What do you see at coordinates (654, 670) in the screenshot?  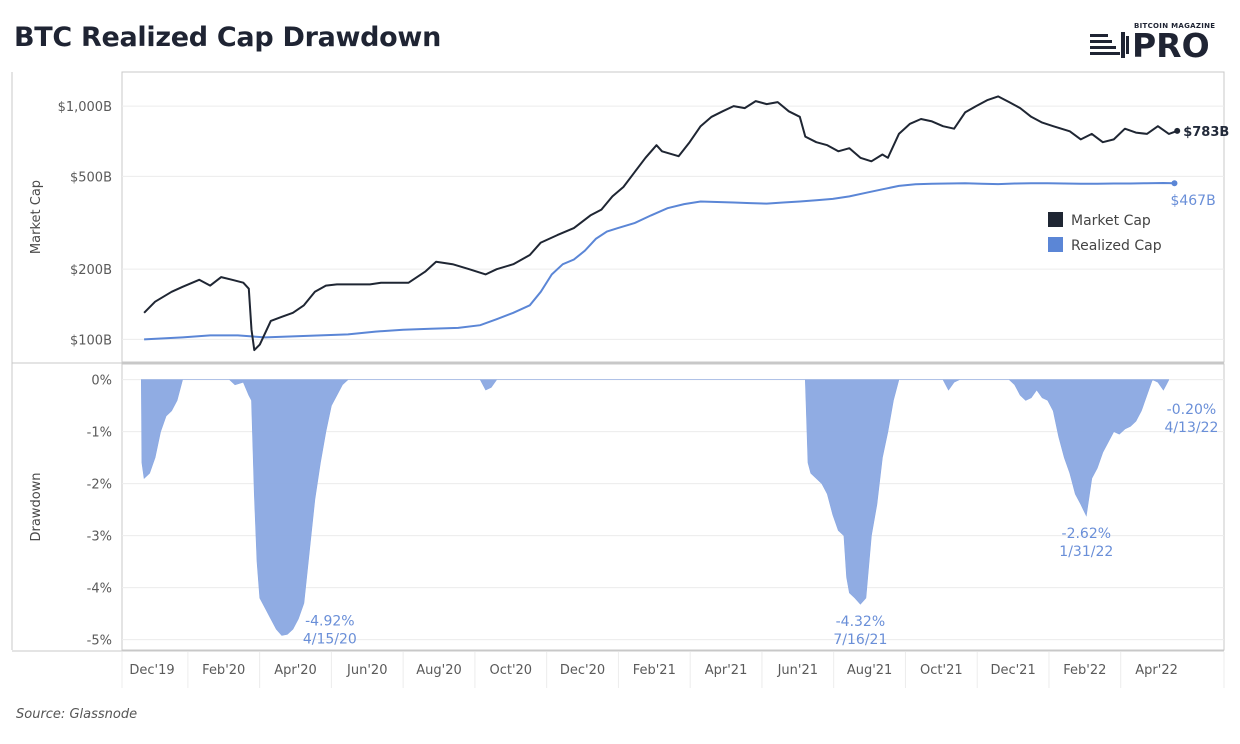 I see `x-tick-label: Feb'21` at bounding box center [654, 670].